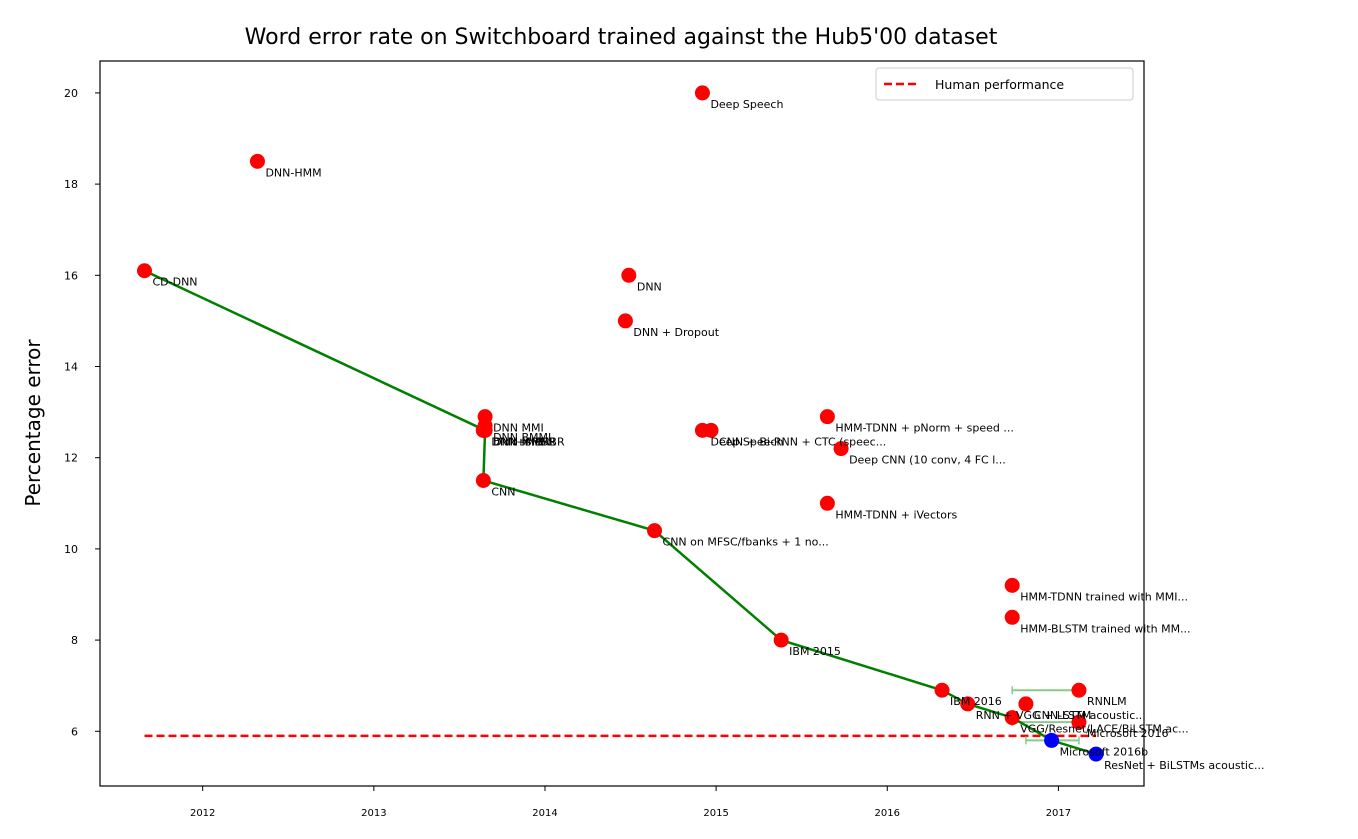 This screenshot has width=1358, height=839. Describe the element at coordinates (1107, 701) in the screenshot. I see `point-label: RNNLM` at that location.